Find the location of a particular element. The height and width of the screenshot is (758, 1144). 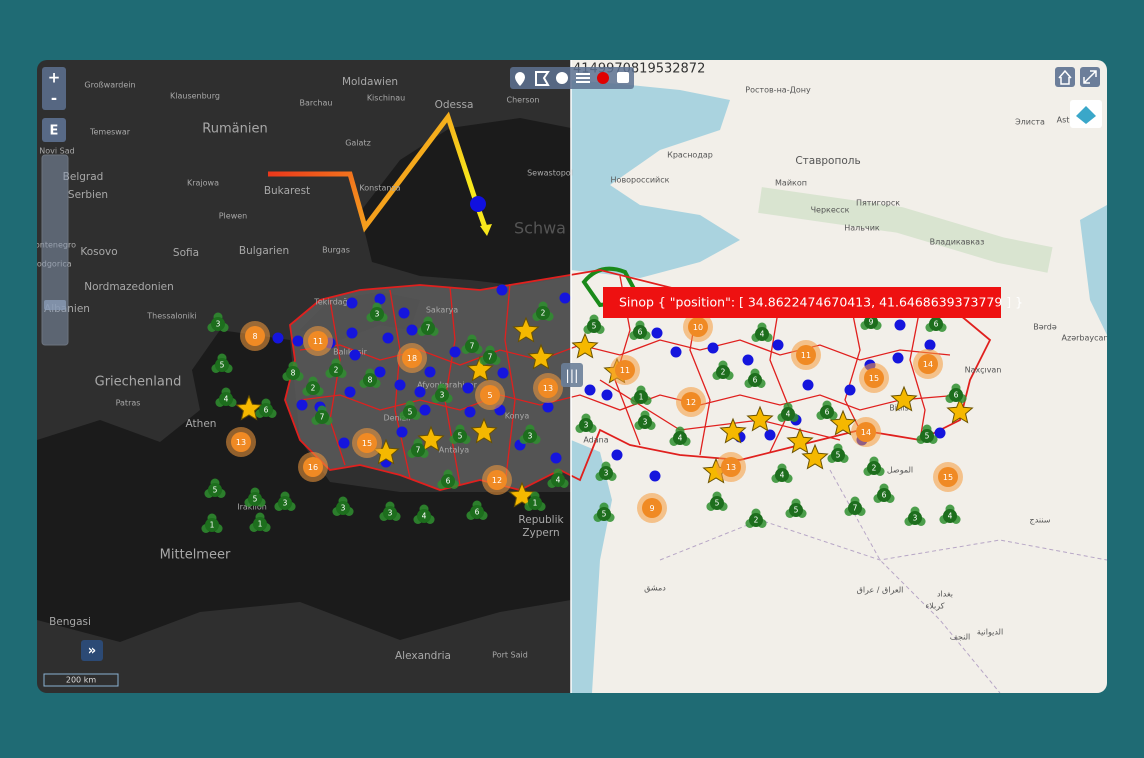

expand-label: » is located at coordinates (92, 651).